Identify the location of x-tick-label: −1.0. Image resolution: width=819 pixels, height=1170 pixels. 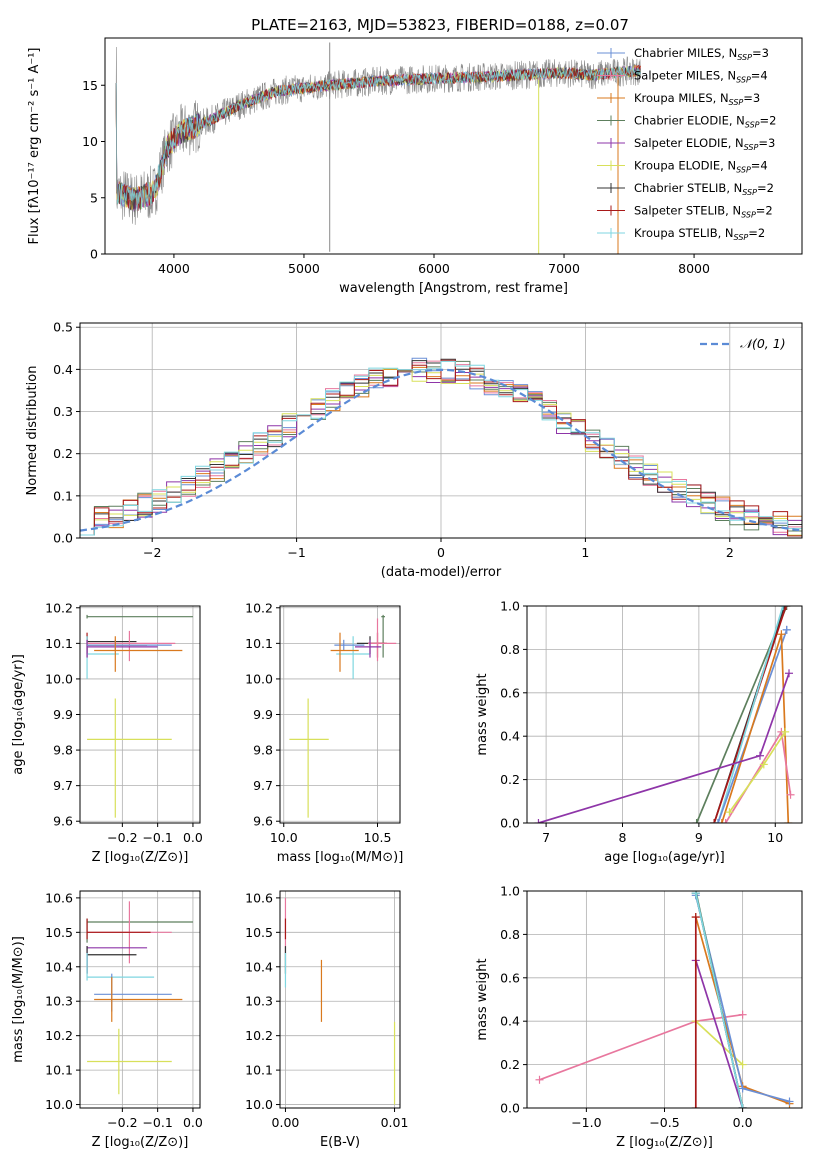
(586, 1122).